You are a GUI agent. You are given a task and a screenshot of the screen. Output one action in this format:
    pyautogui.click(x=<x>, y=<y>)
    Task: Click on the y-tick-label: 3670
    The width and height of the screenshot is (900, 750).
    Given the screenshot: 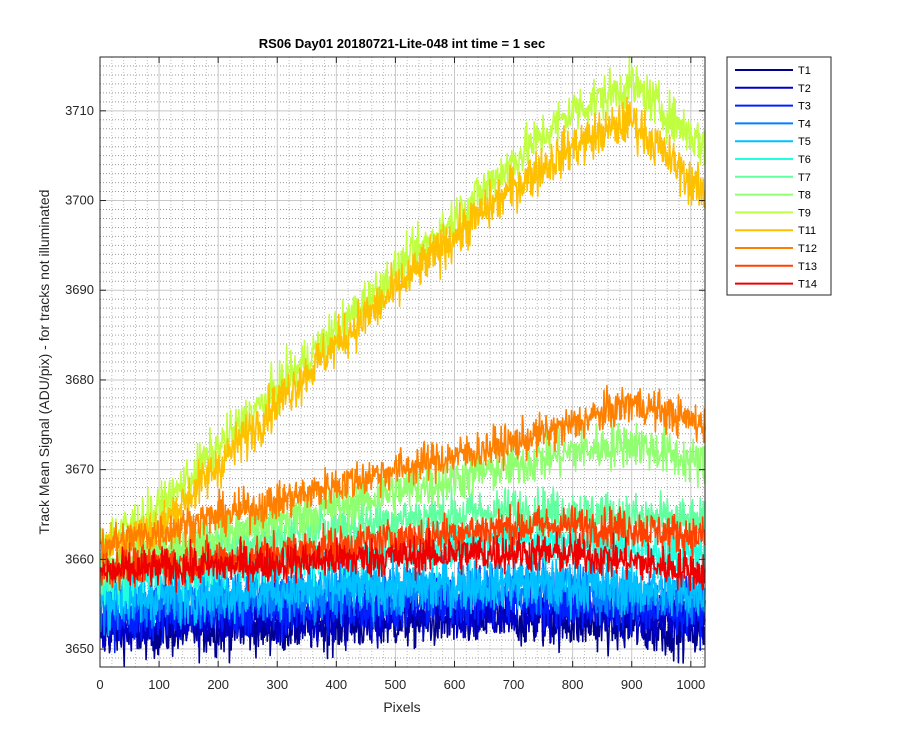 What is the action you would take?
    pyautogui.click(x=79, y=469)
    